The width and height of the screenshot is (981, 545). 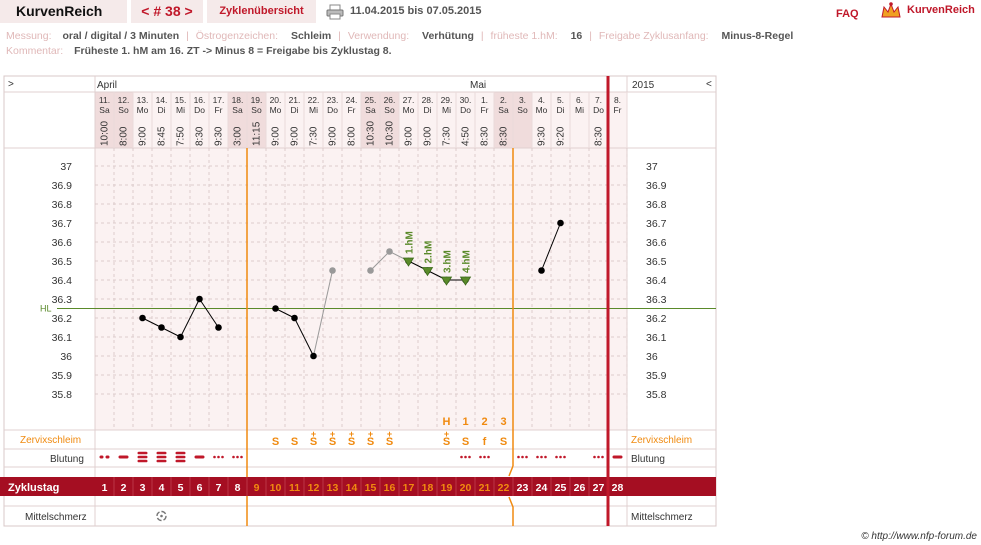 I want to click on day-date: 26., so click(x=390, y=100).